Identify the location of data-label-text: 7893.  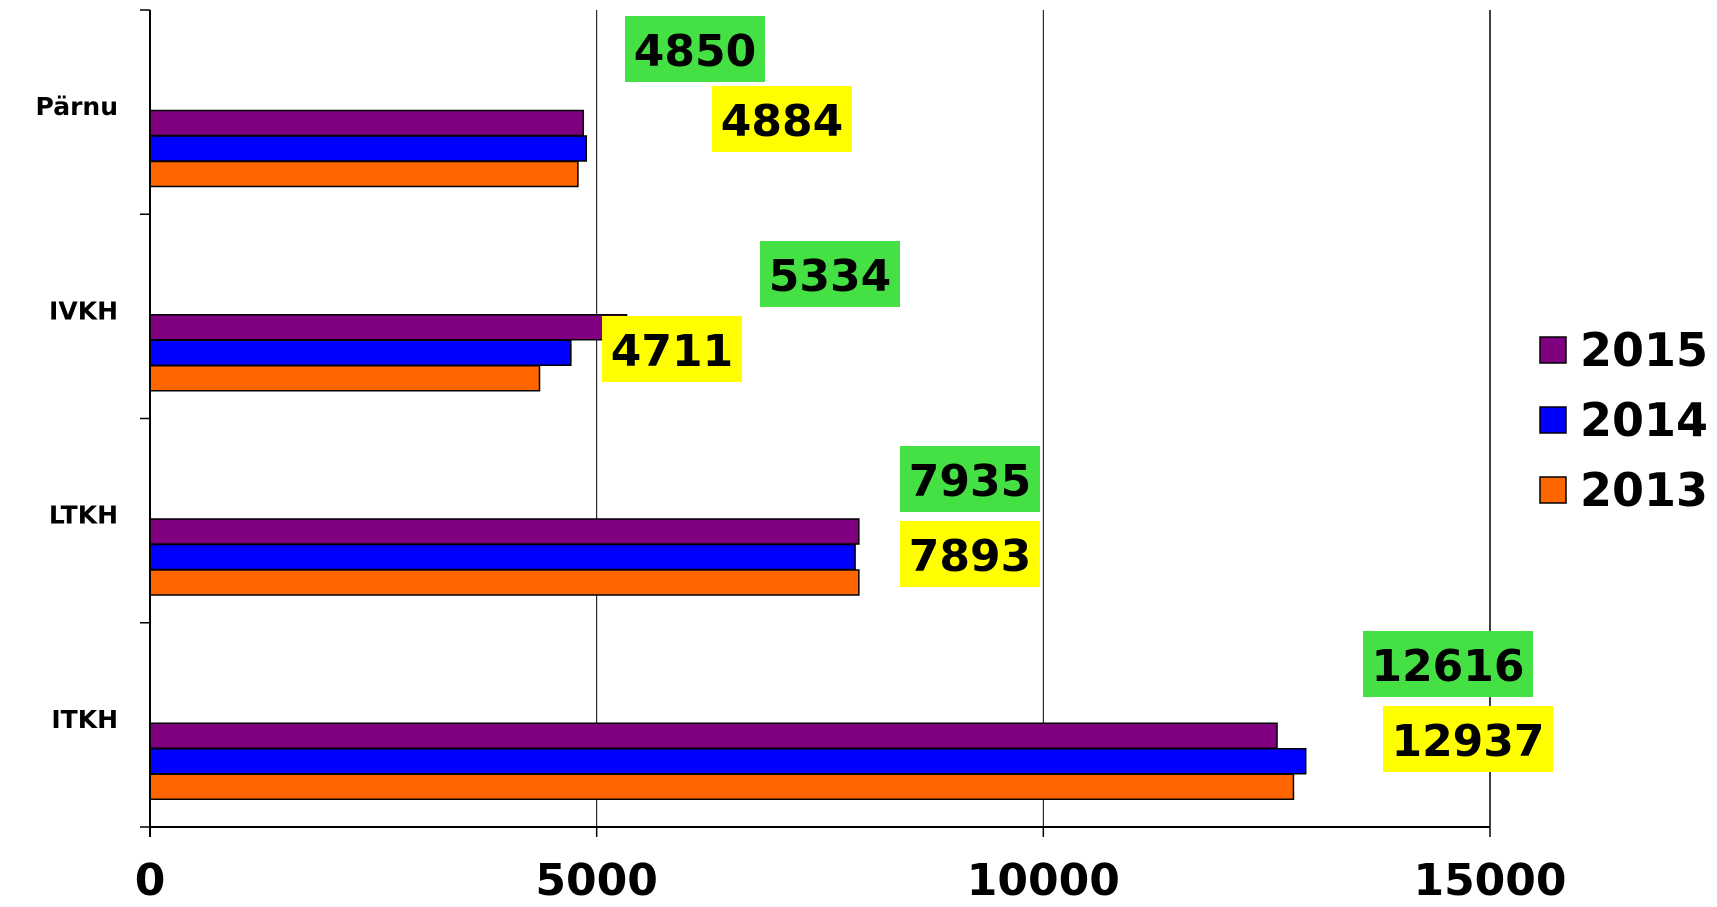
(970, 556).